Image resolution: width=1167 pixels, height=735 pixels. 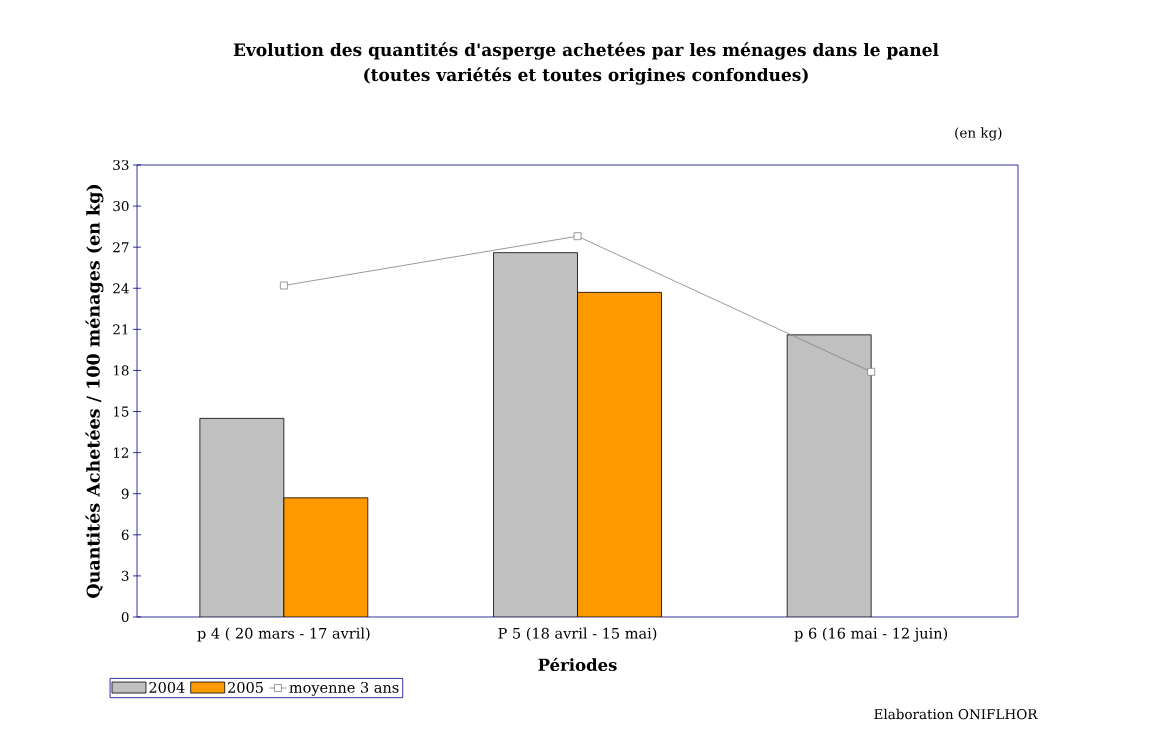 What do you see at coordinates (94, 391) in the screenshot?
I see `y-axis-title: Quantités Achetées / 100 ménages (en kg)` at bounding box center [94, 391].